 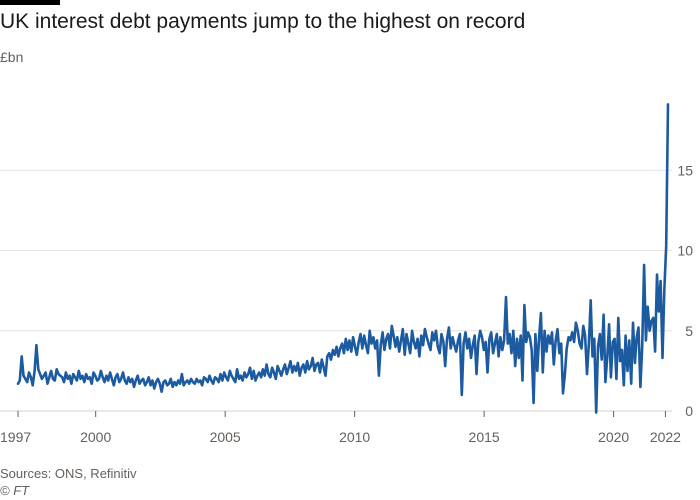 What do you see at coordinates (613, 437) in the screenshot?
I see `x-tick-label: 2020` at bounding box center [613, 437].